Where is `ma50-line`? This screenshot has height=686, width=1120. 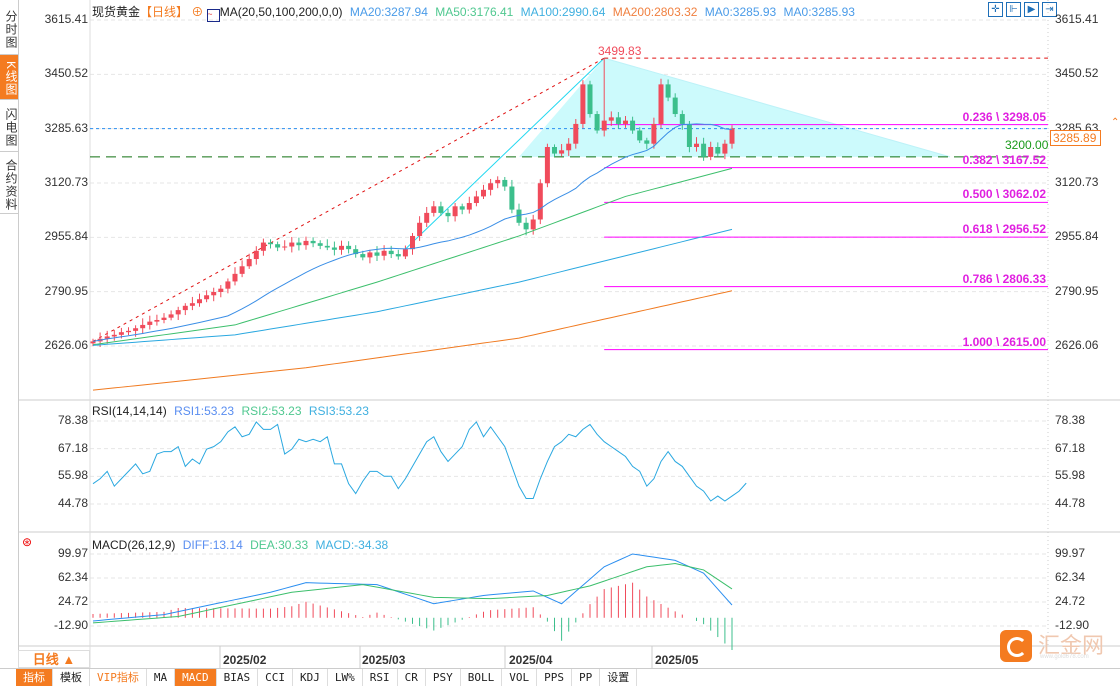 ma50-line is located at coordinates (412, 256).